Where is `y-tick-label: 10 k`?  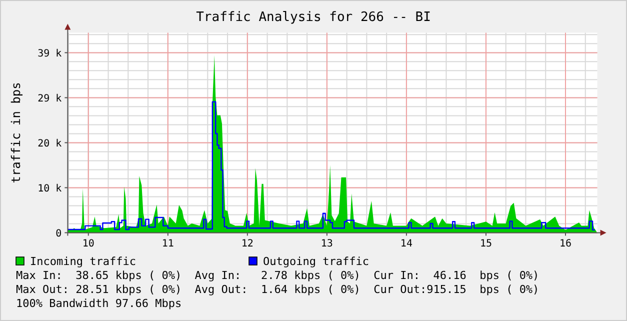
y-tick-label: 10 k is located at coordinates (50, 189).